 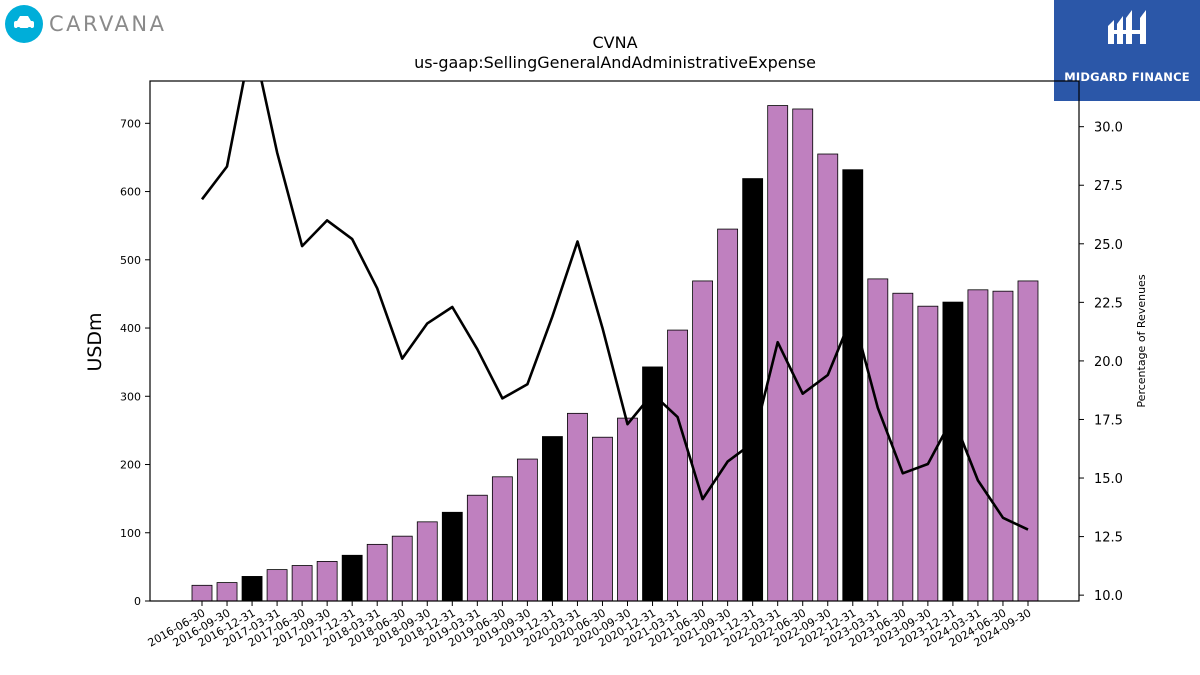 What do you see at coordinates (130, 260) in the screenshot?
I see `y-tick-label: 500` at bounding box center [130, 260].